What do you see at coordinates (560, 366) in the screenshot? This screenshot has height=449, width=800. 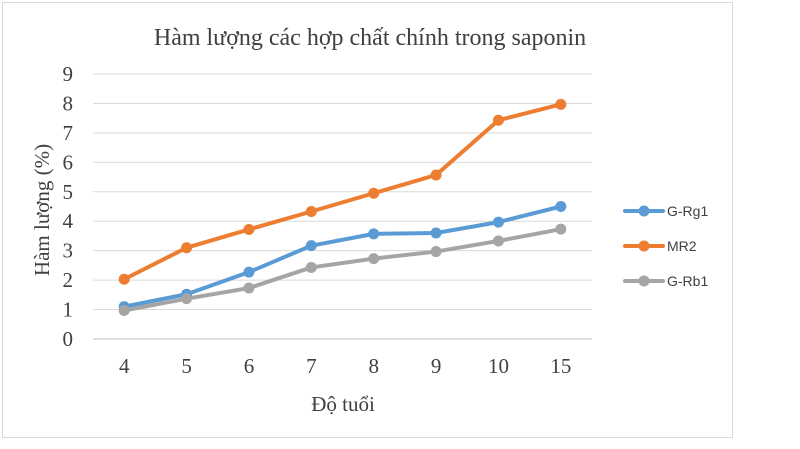 I see `x-tick-label: 15` at bounding box center [560, 366].